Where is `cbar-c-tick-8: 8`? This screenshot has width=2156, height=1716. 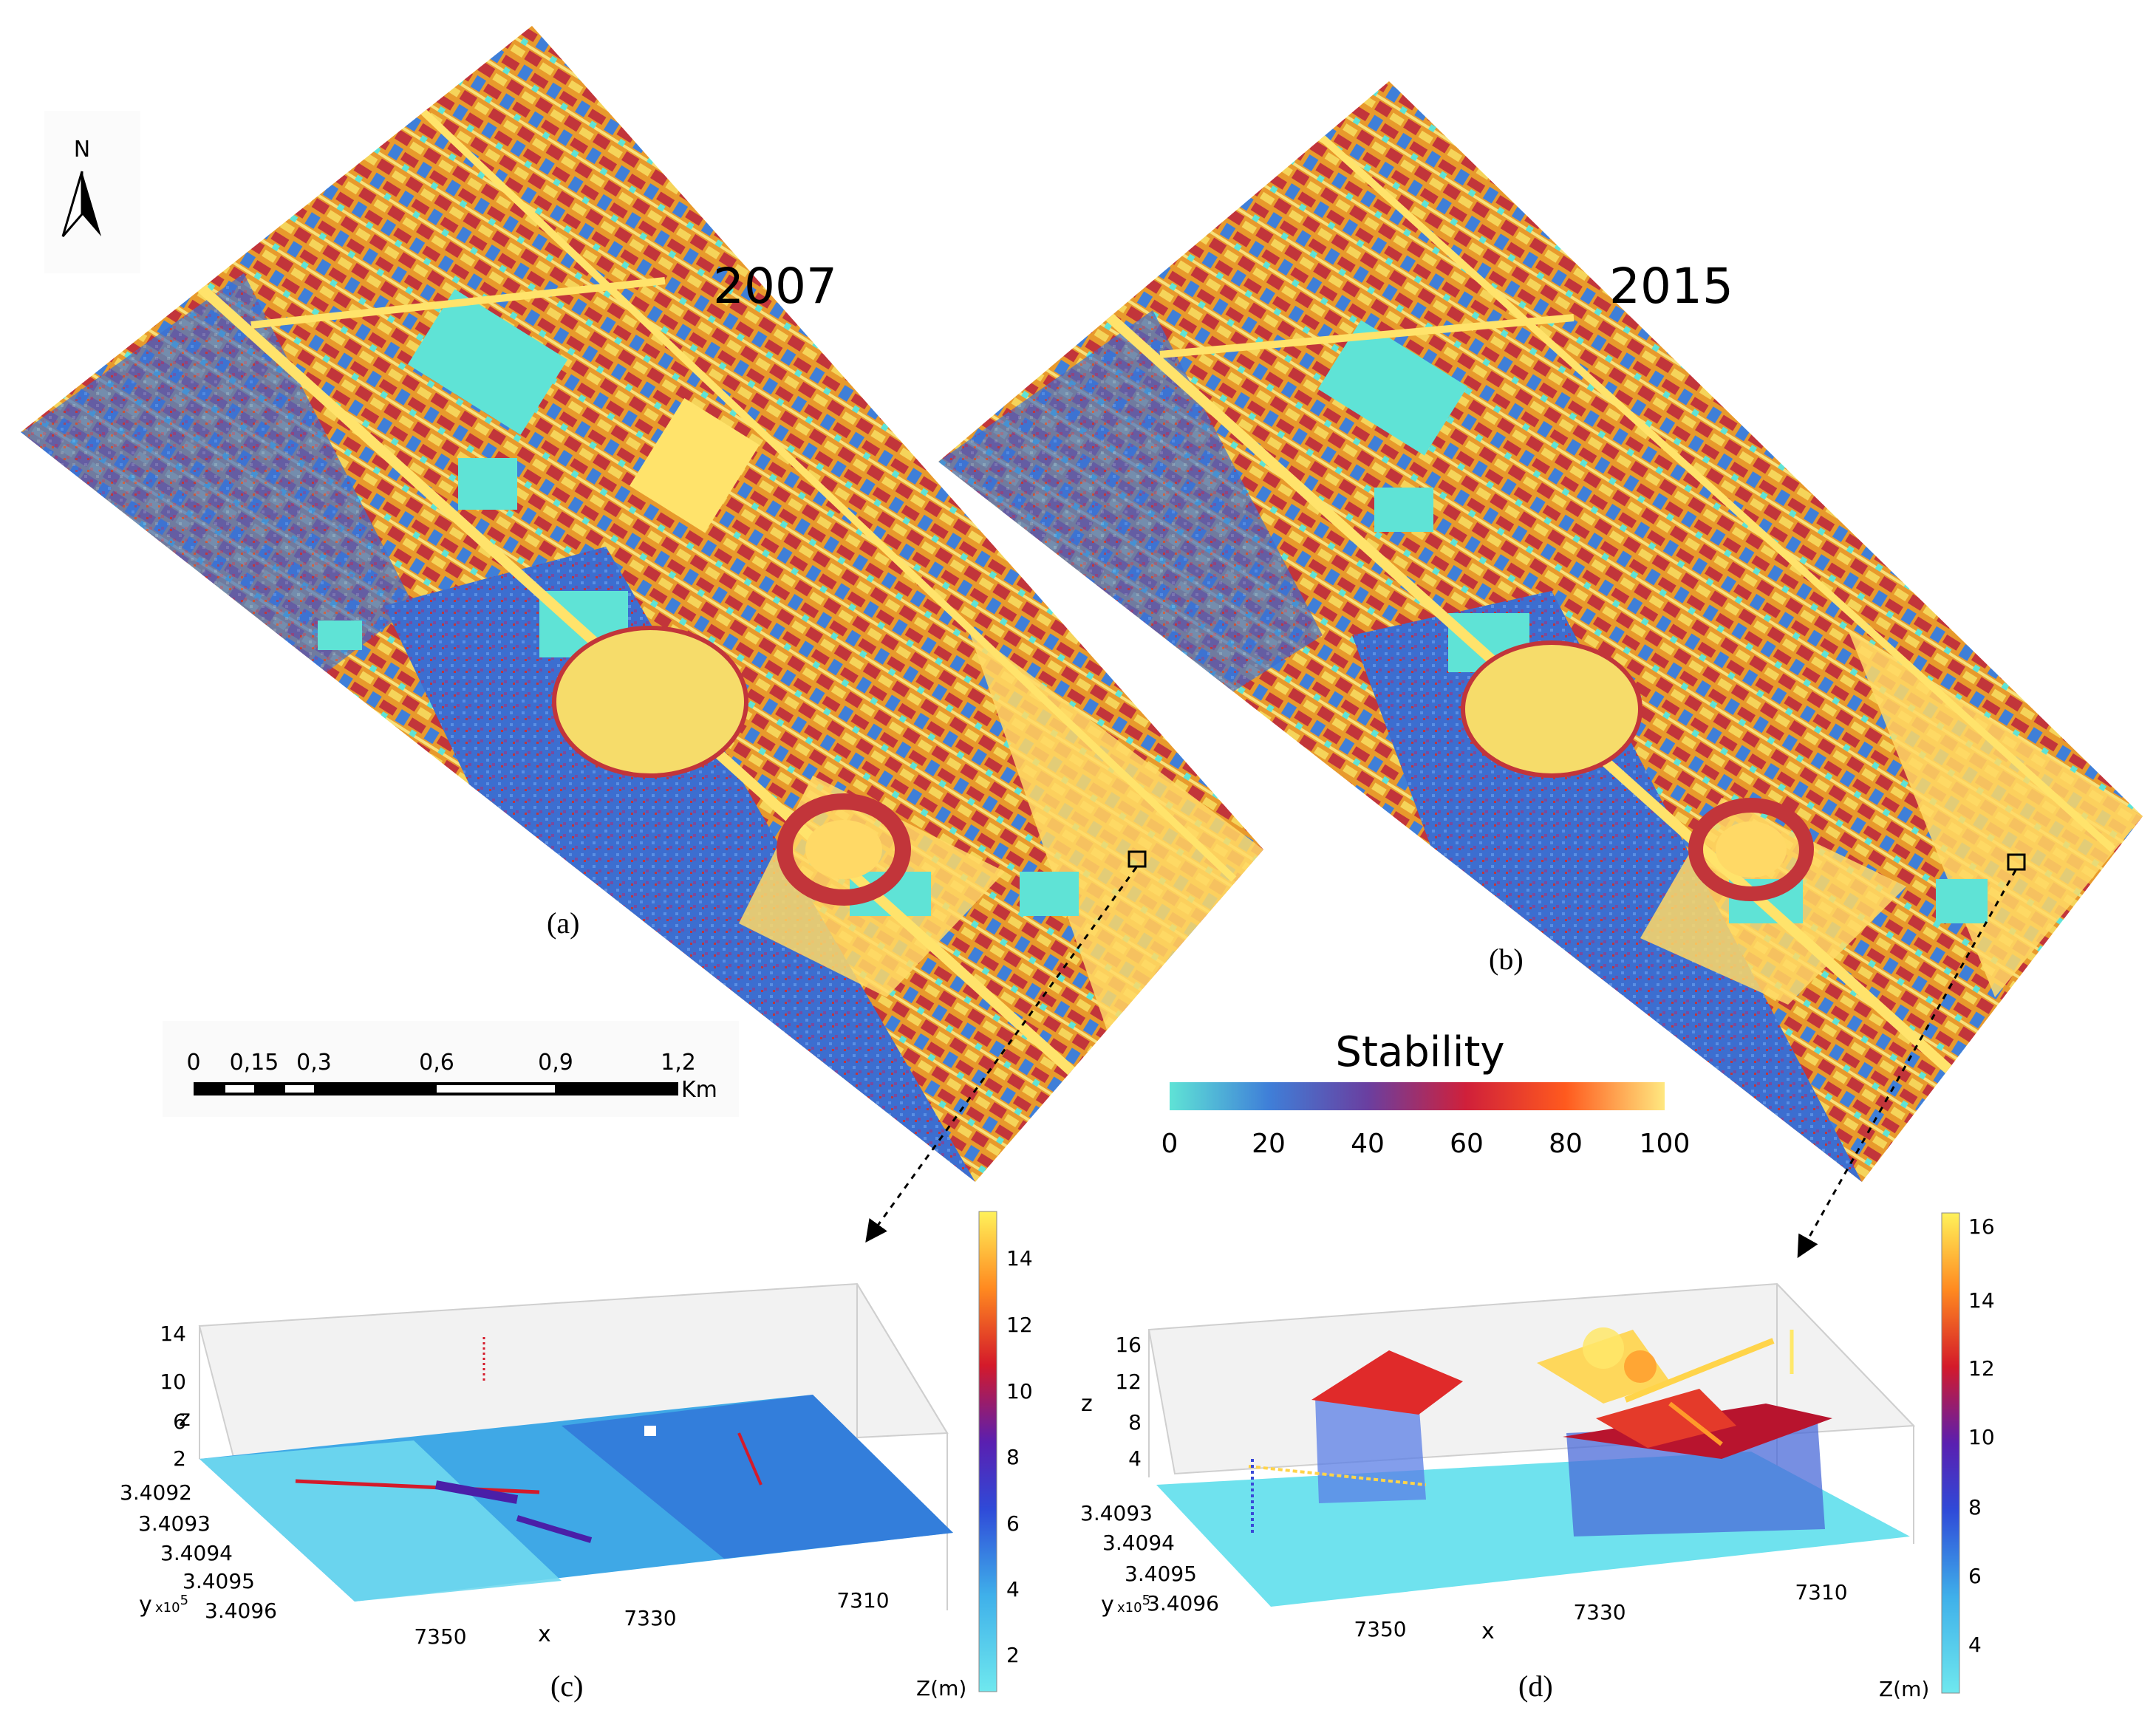 cbar-c-tick-8: 8 is located at coordinates (1013, 1457).